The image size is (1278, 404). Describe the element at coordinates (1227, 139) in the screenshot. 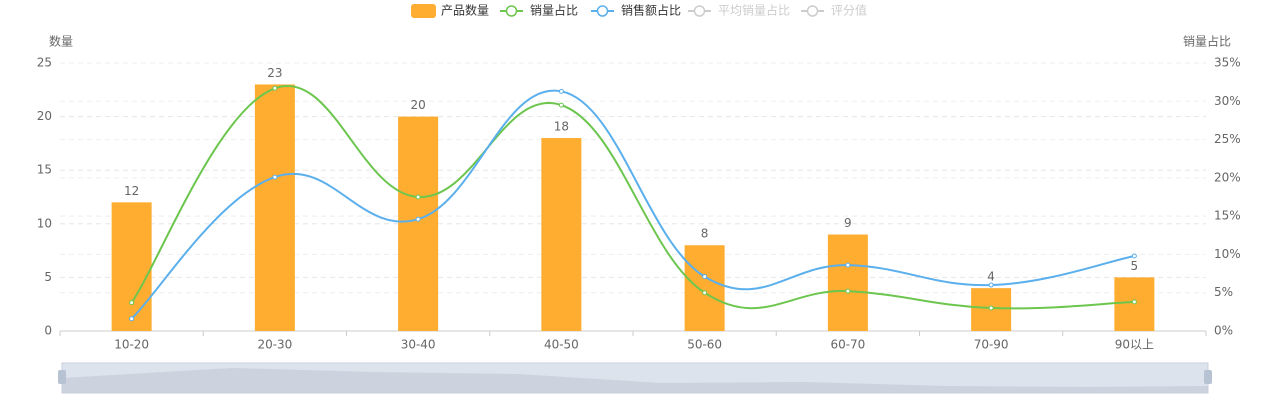

I see `y2-tick-label: 25%` at that location.